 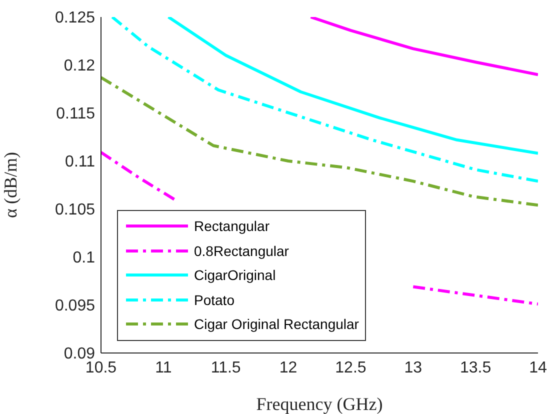 What do you see at coordinates (235, 275) in the screenshot?
I see `legend-label: CigarOriginal` at bounding box center [235, 275].